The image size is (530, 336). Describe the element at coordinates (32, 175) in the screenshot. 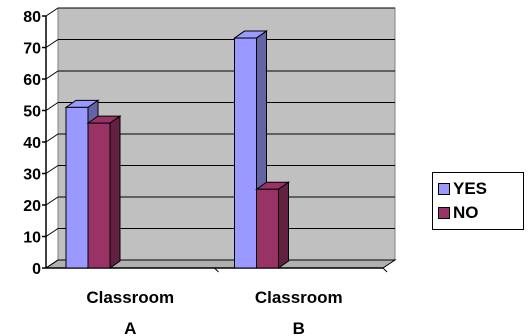

I see `y-tick-label: 30` at that location.